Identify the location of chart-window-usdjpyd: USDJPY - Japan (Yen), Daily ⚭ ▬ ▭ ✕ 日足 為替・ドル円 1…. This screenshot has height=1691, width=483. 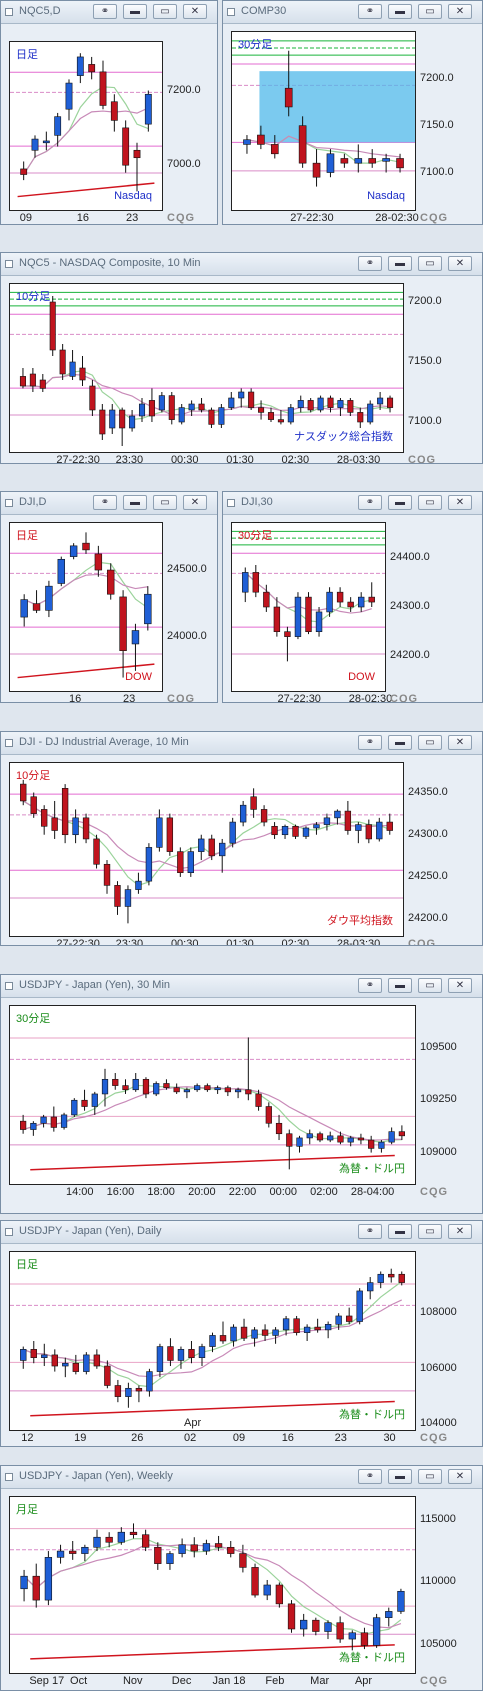
(241, 1333).